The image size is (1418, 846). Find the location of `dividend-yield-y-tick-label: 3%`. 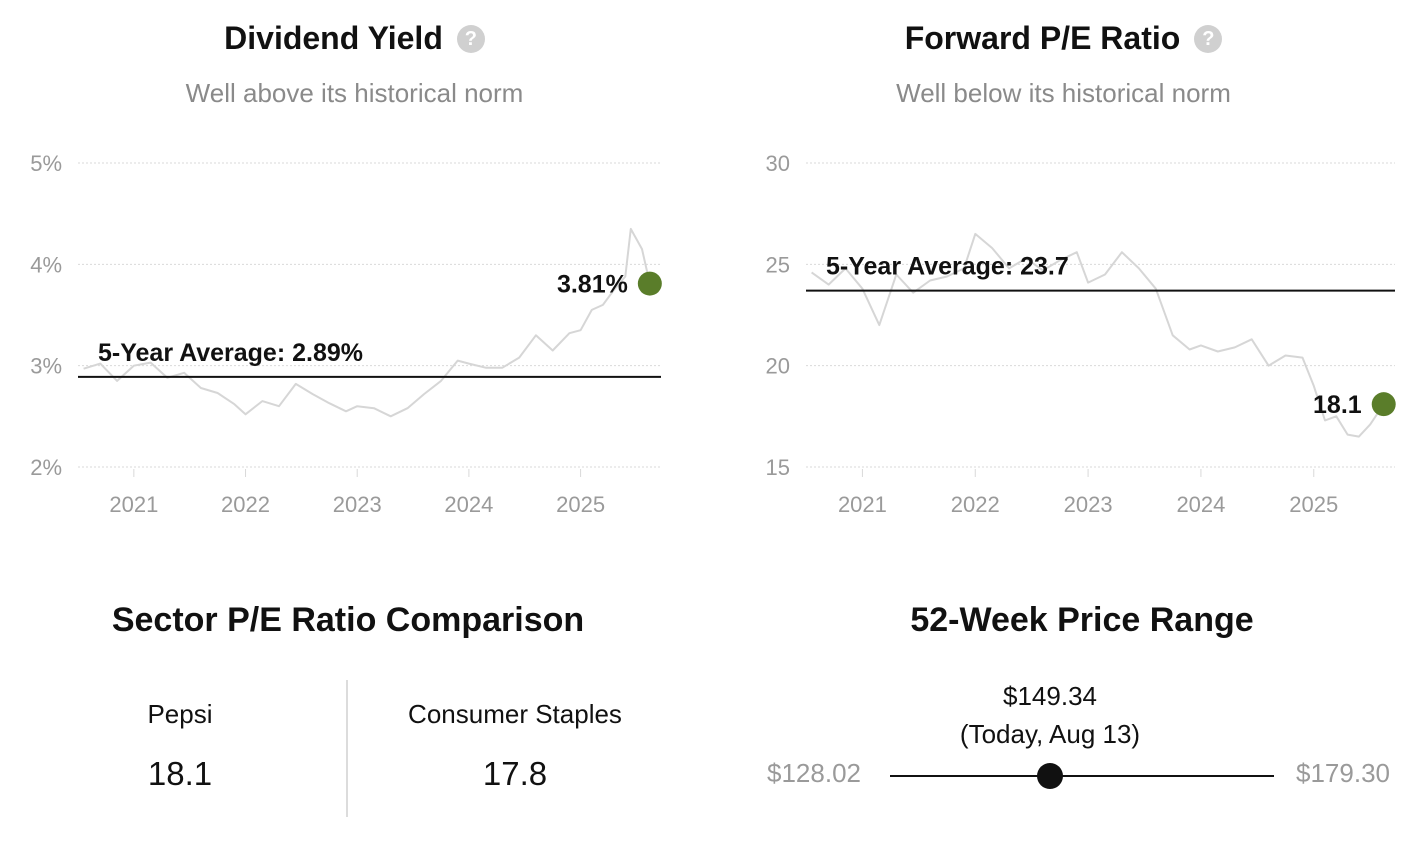

dividend-yield-y-tick-label: 3% is located at coordinates (46, 366).